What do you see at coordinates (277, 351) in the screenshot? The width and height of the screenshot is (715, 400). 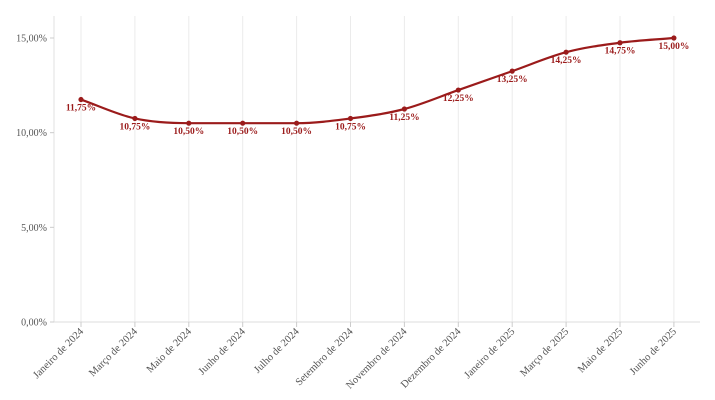 I see `x-tick-label: Julho de 2024` at bounding box center [277, 351].